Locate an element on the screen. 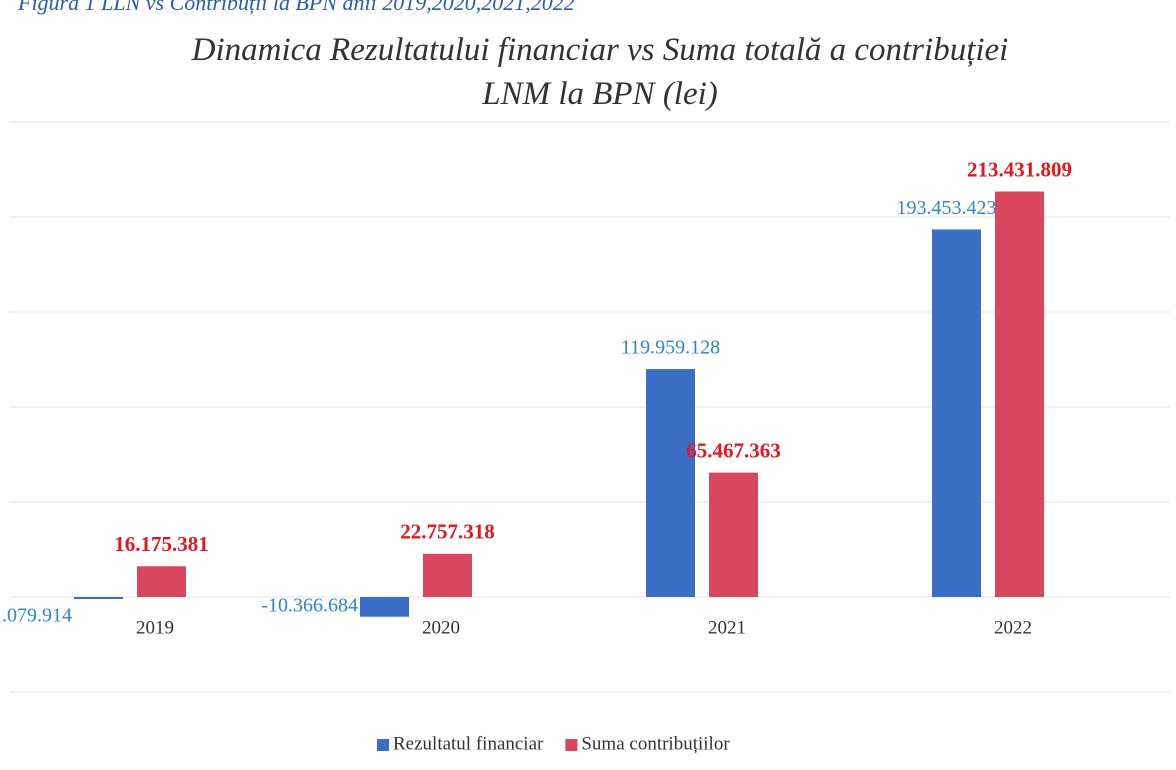 This screenshot has height=770, width=1176. x-tick-label: 2020 is located at coordinates (441, 627).